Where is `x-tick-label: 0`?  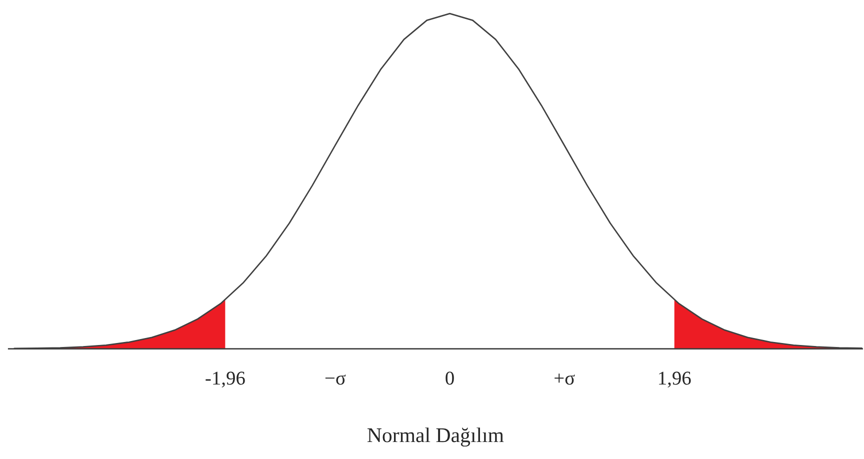 x-tick-label: 0 is located at coordinates (450, 378).